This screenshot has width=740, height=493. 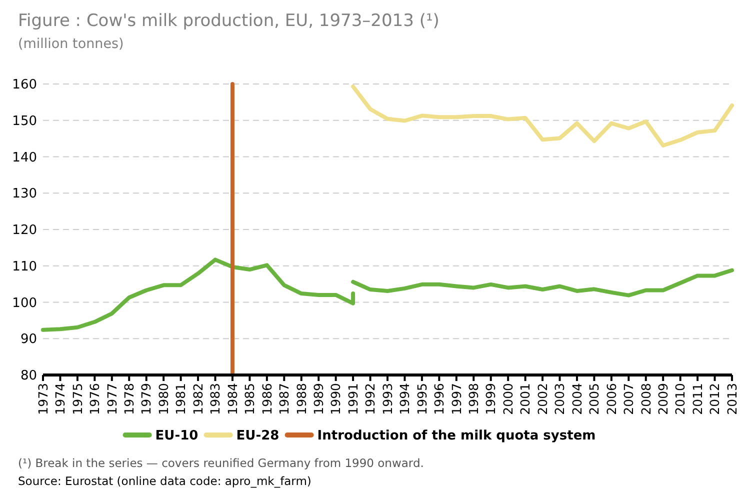 What do you see at coordinates (508, 398) in the screenshot?
I see `x-tick-label: 2000` at bounding box center [508, 398].